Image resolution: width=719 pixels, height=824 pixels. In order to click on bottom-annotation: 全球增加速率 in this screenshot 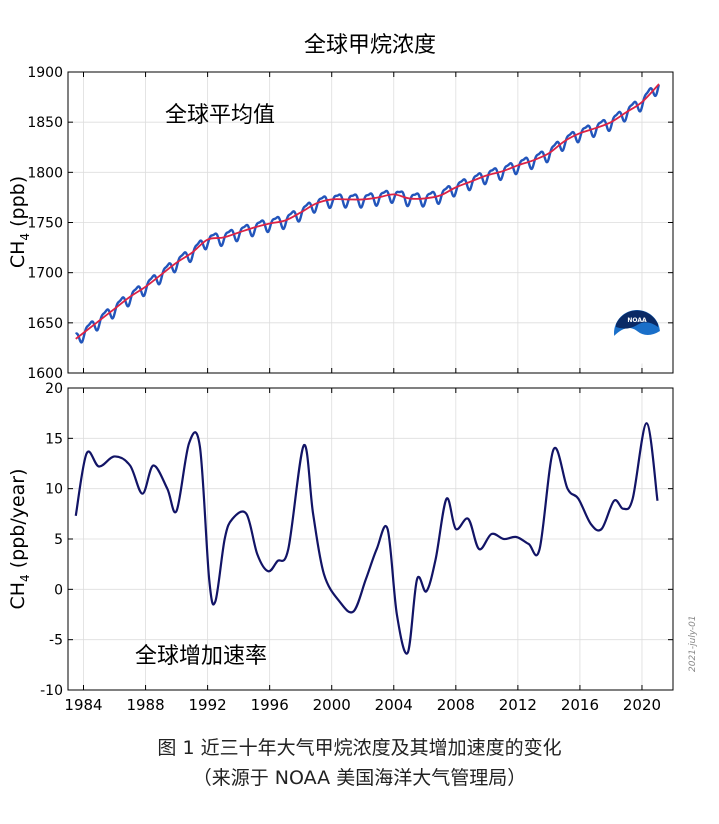, I will do `click(201, 656)`.